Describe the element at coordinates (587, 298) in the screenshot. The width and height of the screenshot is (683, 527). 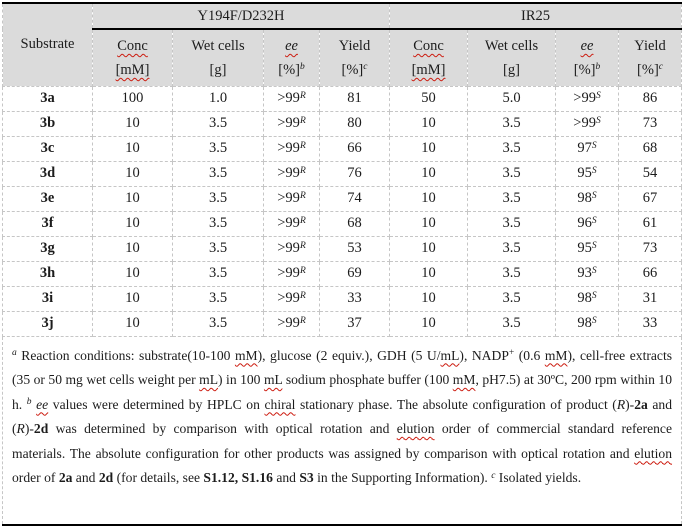
I see `cell-value: 98S` at that location.